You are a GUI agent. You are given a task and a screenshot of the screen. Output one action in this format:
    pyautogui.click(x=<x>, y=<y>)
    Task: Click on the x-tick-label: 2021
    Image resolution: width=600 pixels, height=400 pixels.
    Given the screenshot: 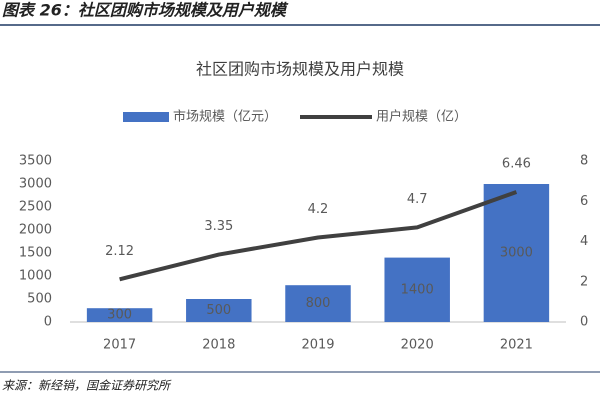 What is the action you would take?
    pyautogui.click(x=516, y=345)
    